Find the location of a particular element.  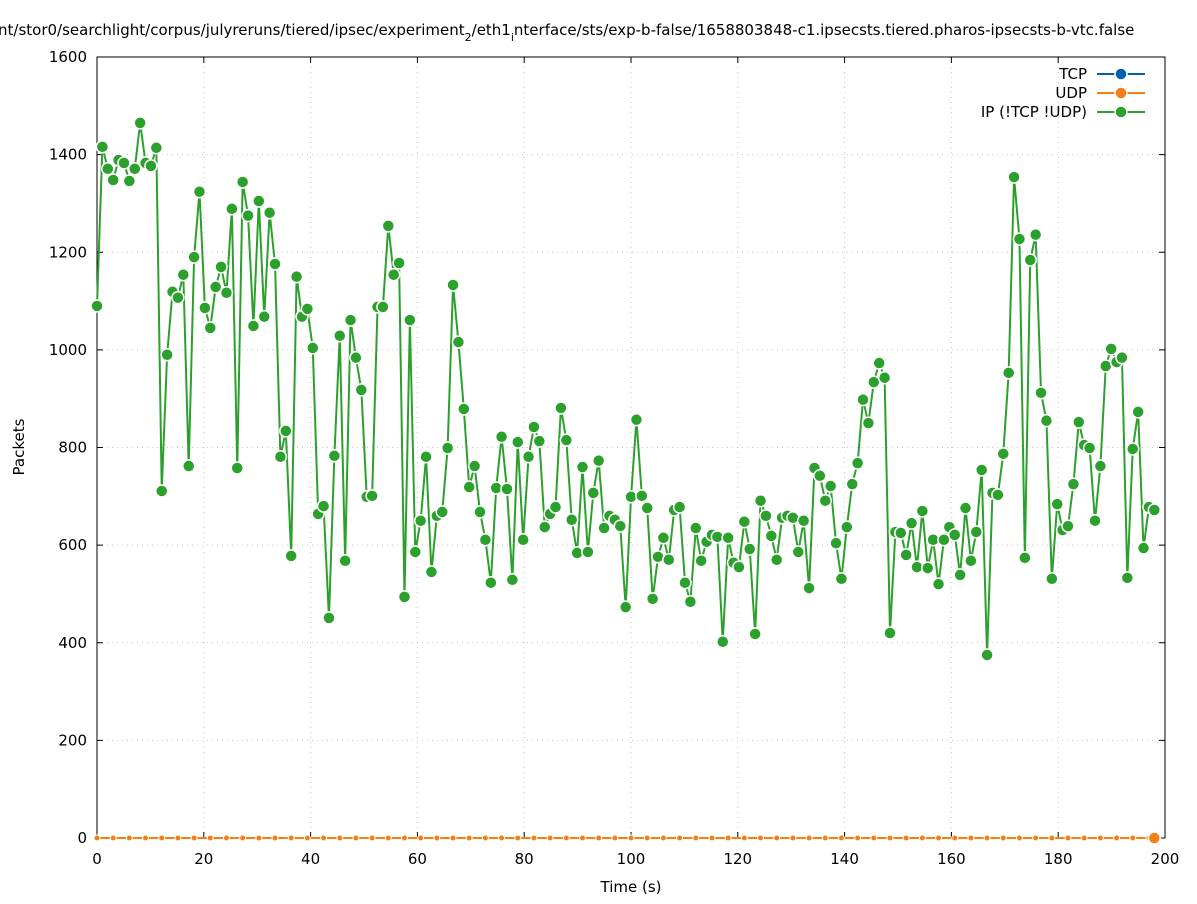

y-tick-label: 800 is located at coordinates (72, 448).